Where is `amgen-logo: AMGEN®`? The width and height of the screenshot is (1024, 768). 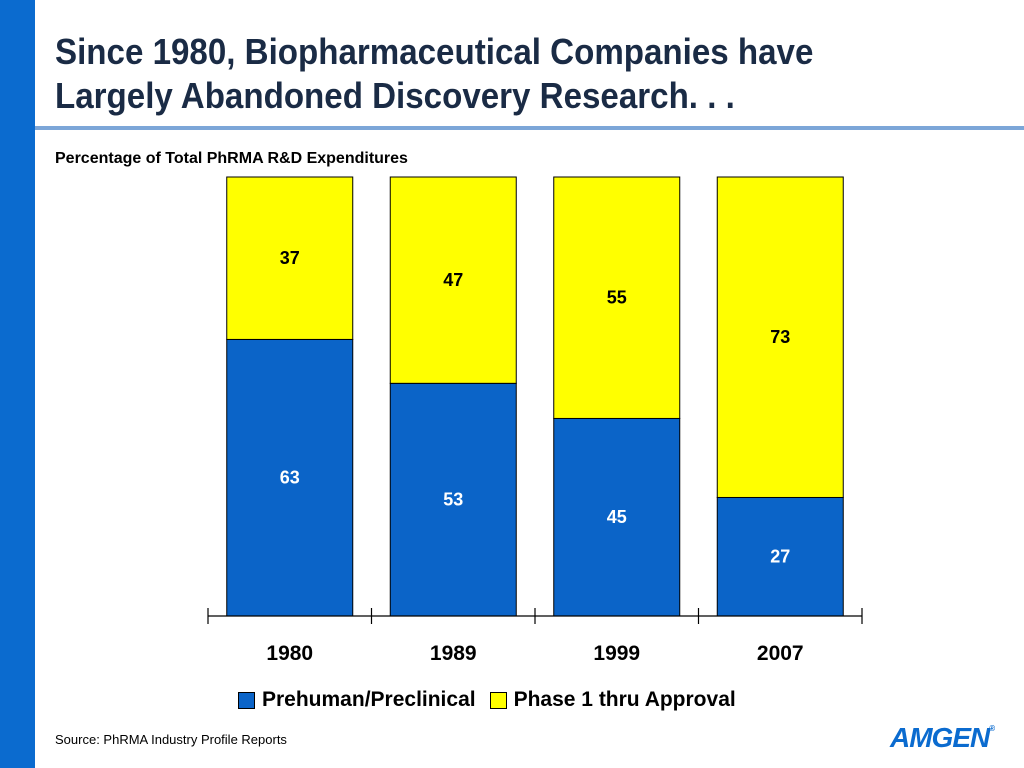 amgen-logo: AMGEN® is located at coordinates (942, 738).